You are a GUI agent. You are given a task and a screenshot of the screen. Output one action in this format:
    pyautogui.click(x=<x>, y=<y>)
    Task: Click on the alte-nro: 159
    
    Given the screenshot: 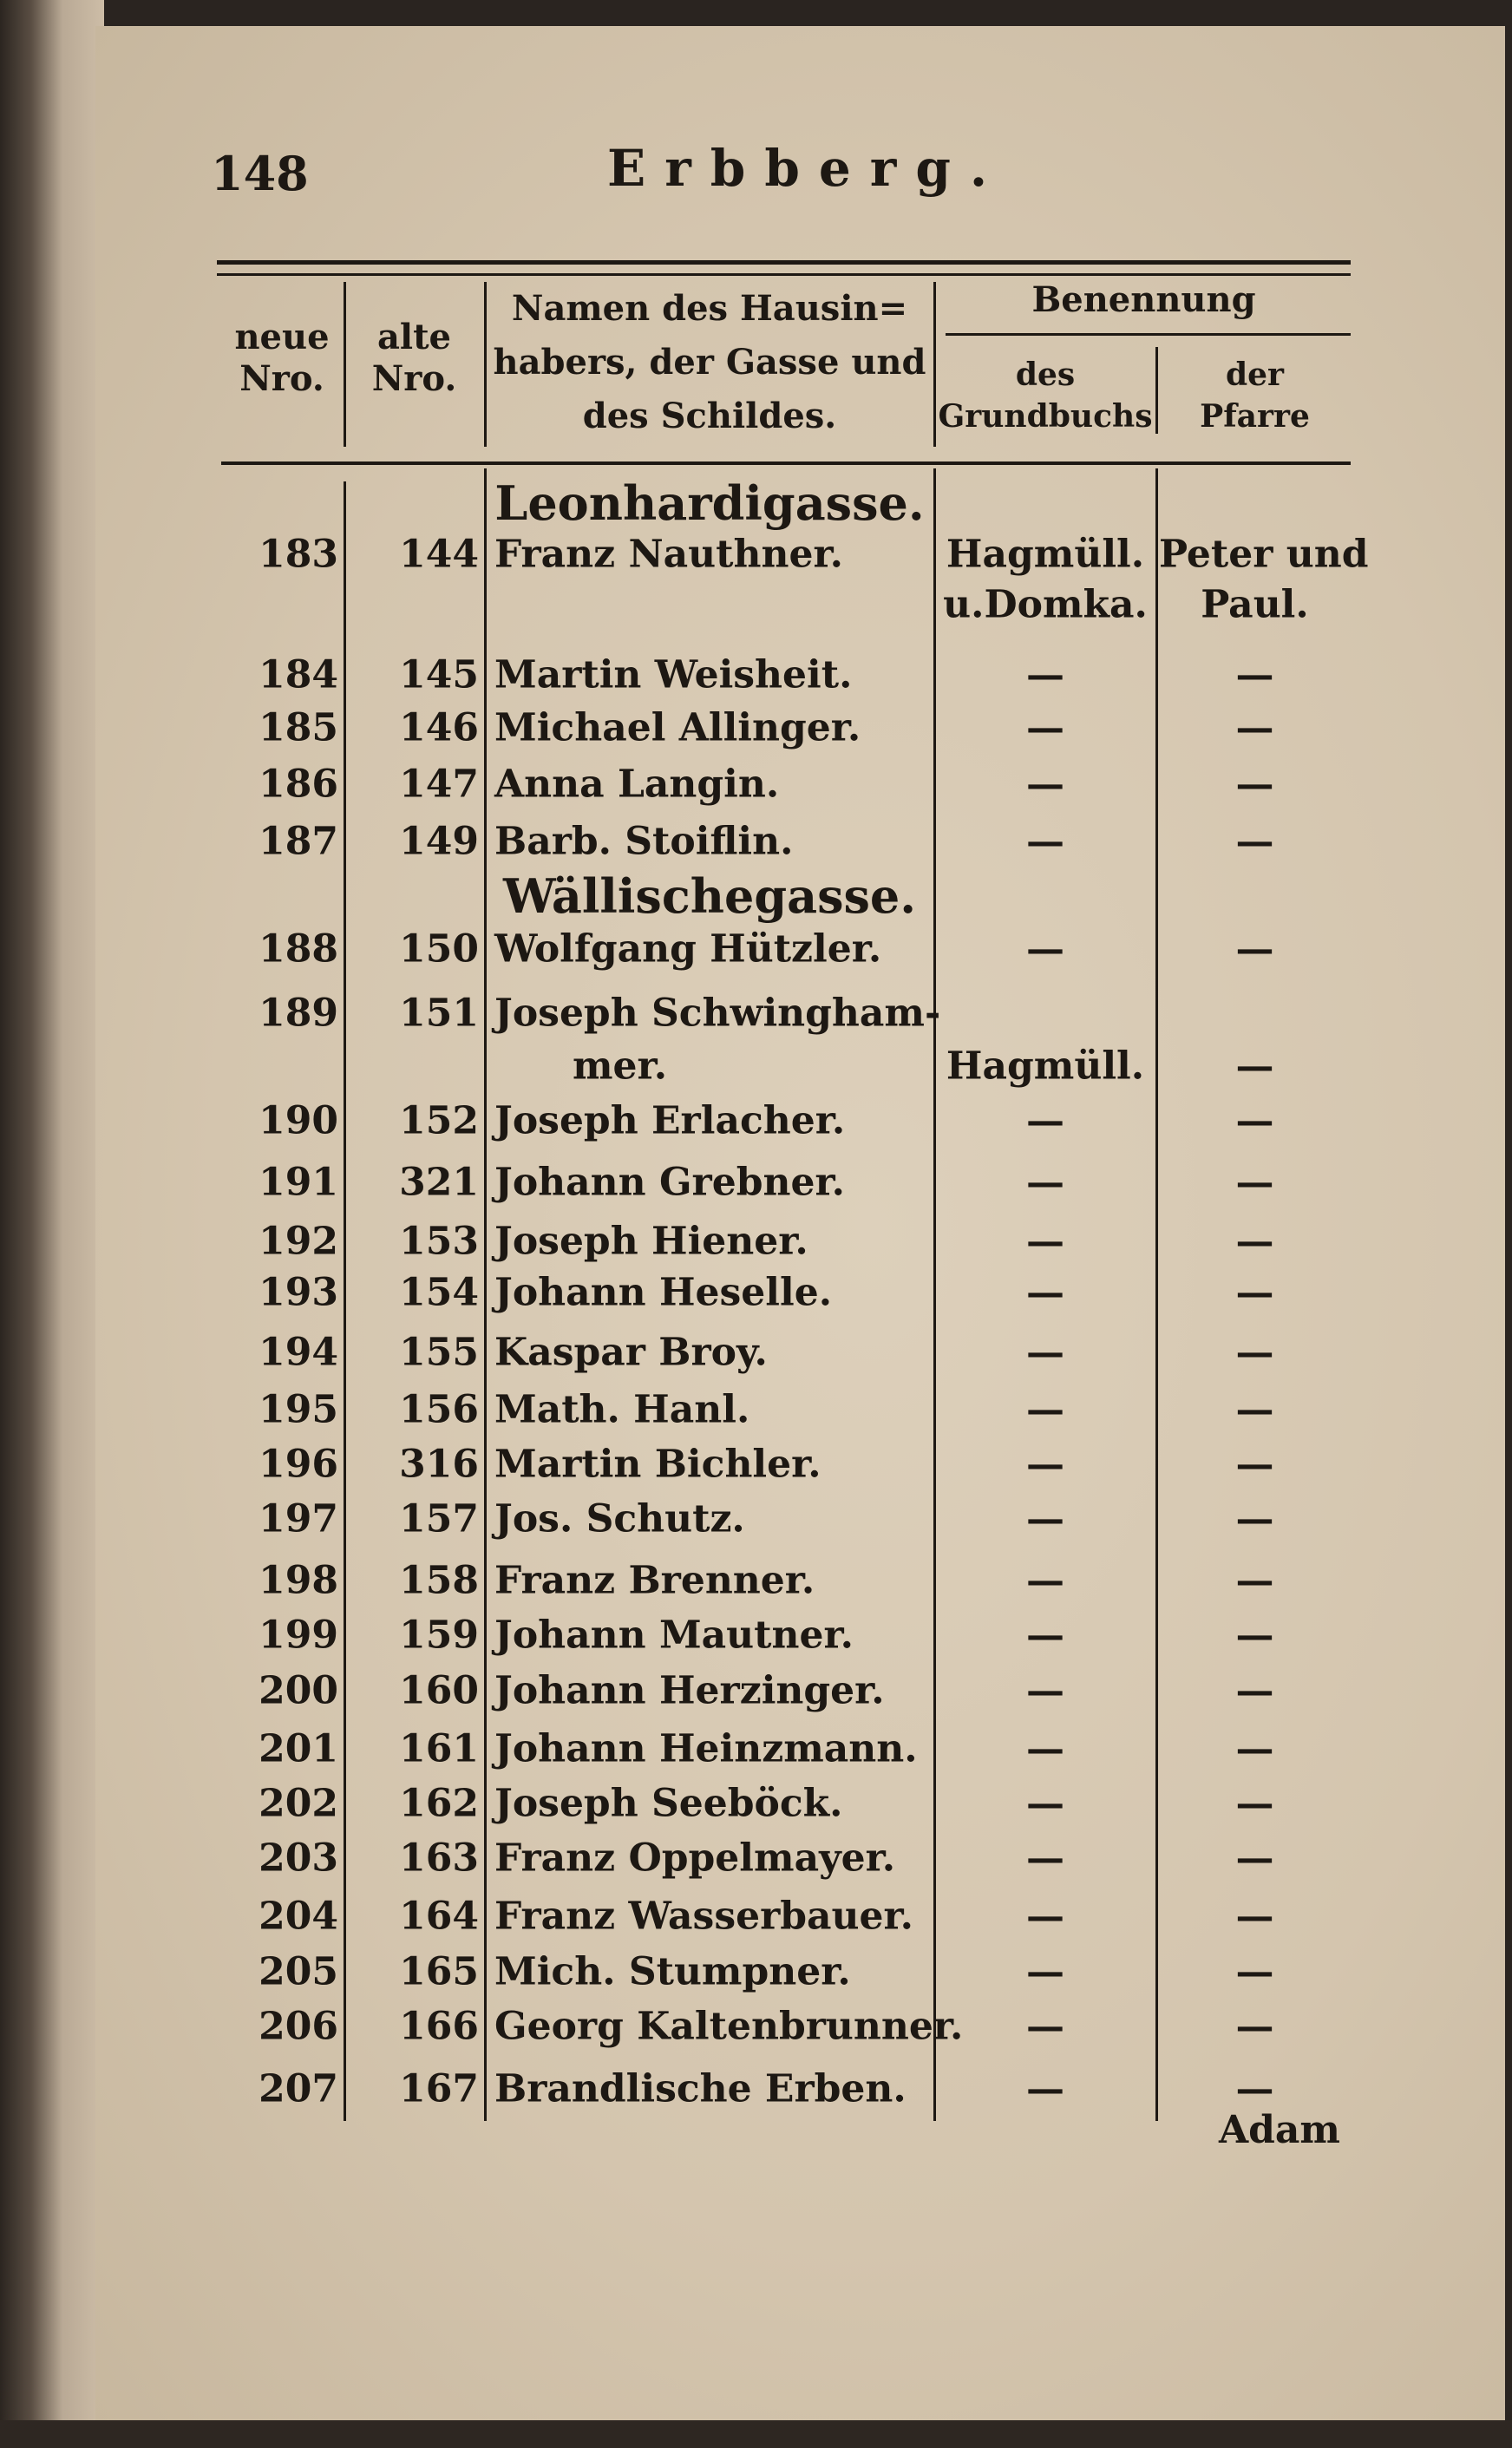 What is the action you would take?
    pyautogui.click(x=439, y=1635)
    